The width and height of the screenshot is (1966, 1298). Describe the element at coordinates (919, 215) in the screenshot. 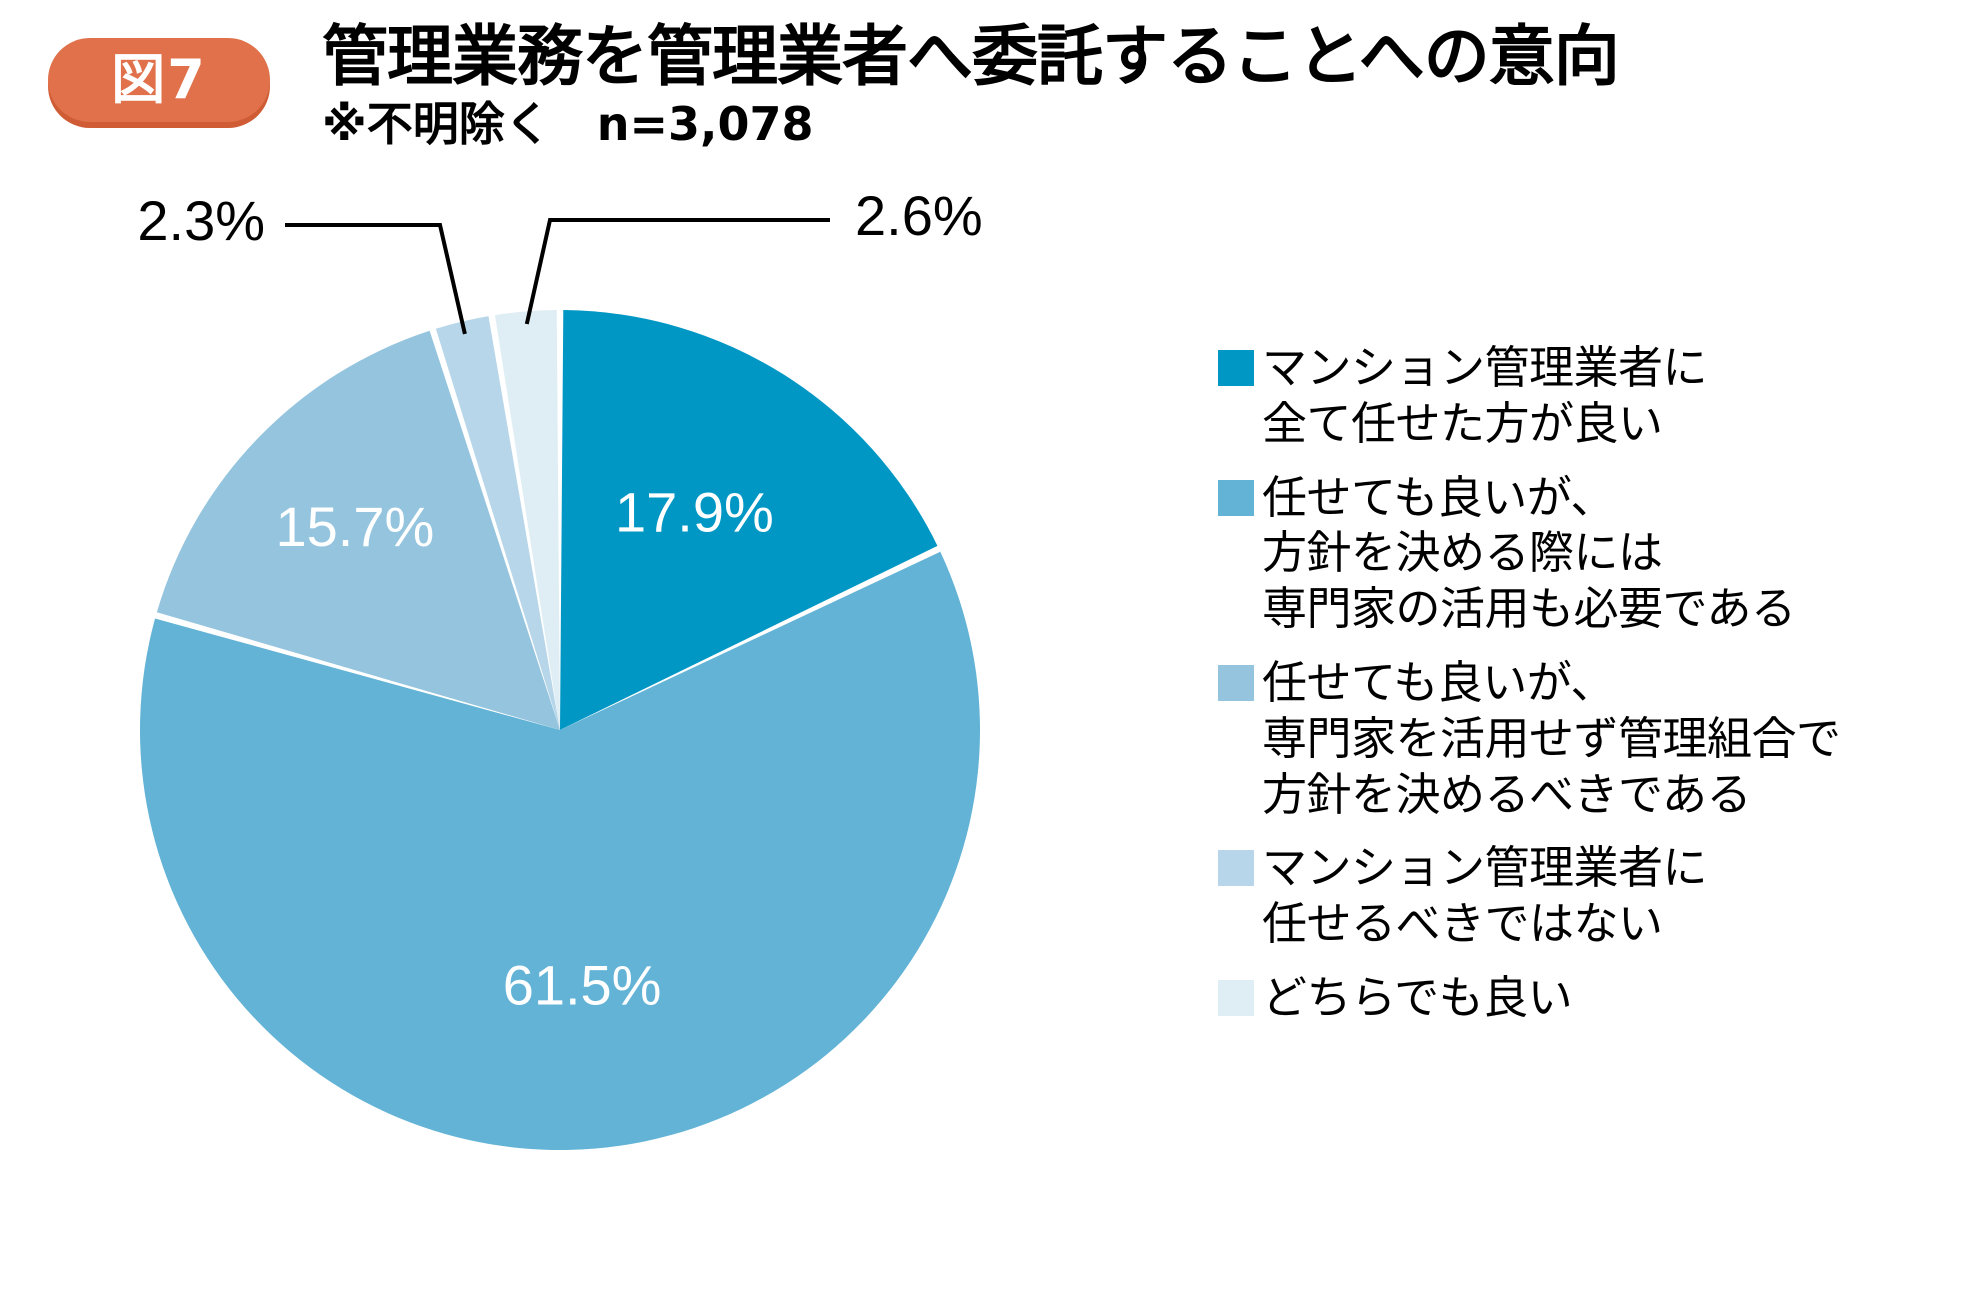

I see `pie-callout-label-right: 2.6%` at that location.